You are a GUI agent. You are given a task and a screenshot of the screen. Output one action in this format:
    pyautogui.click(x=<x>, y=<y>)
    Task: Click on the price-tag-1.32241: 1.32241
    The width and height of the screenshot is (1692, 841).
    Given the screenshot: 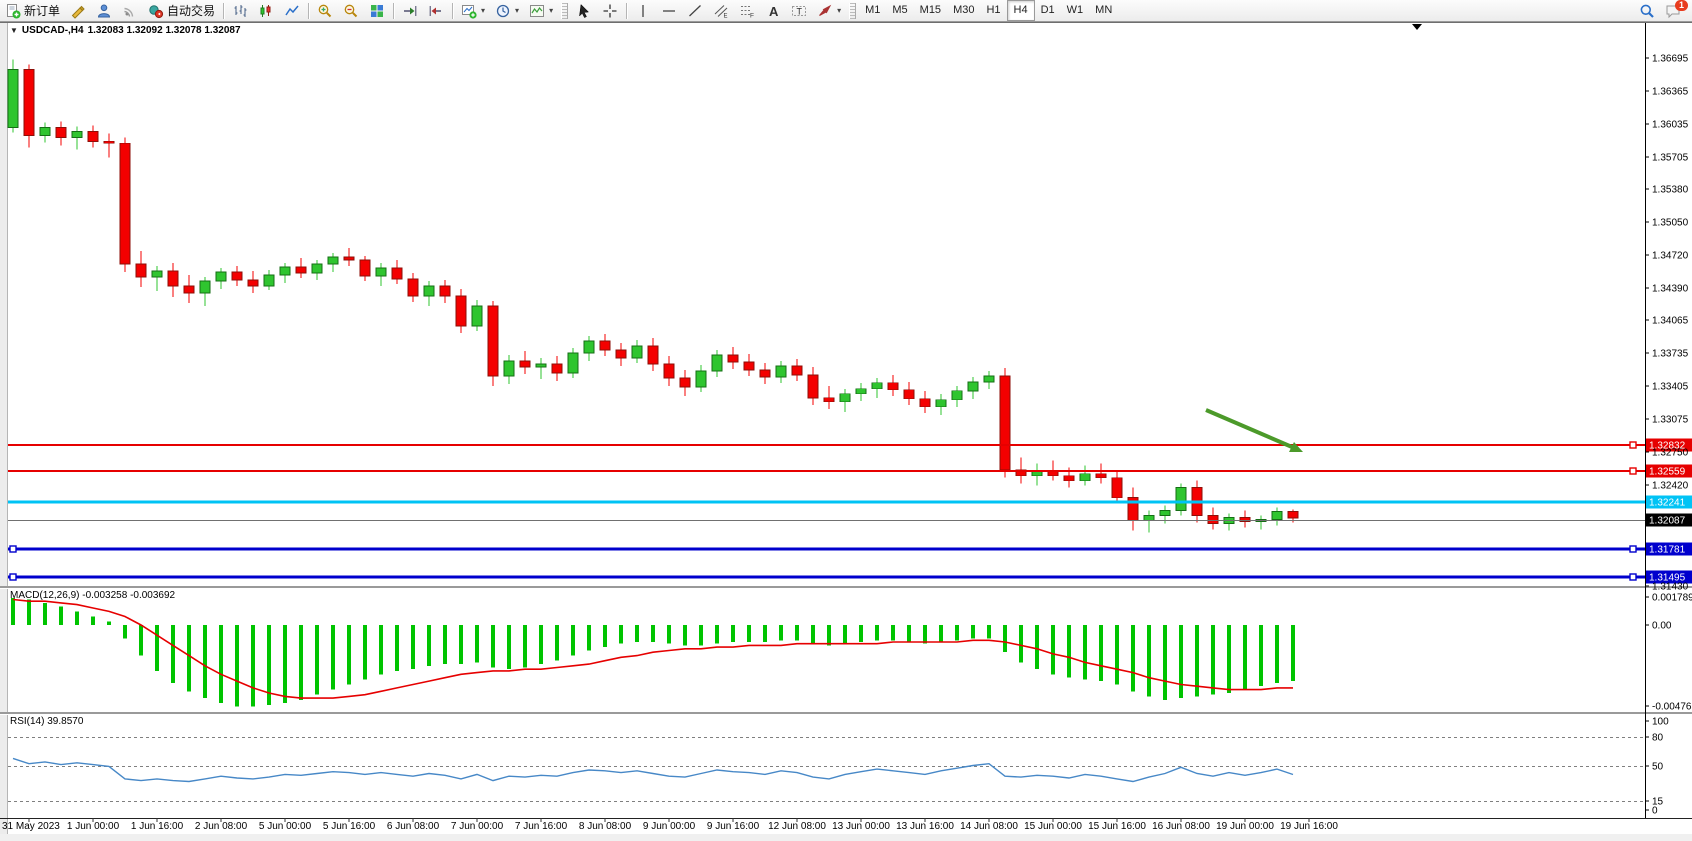 What is the action you would take?
    pyautogui.click(x=1669, y=502)
    